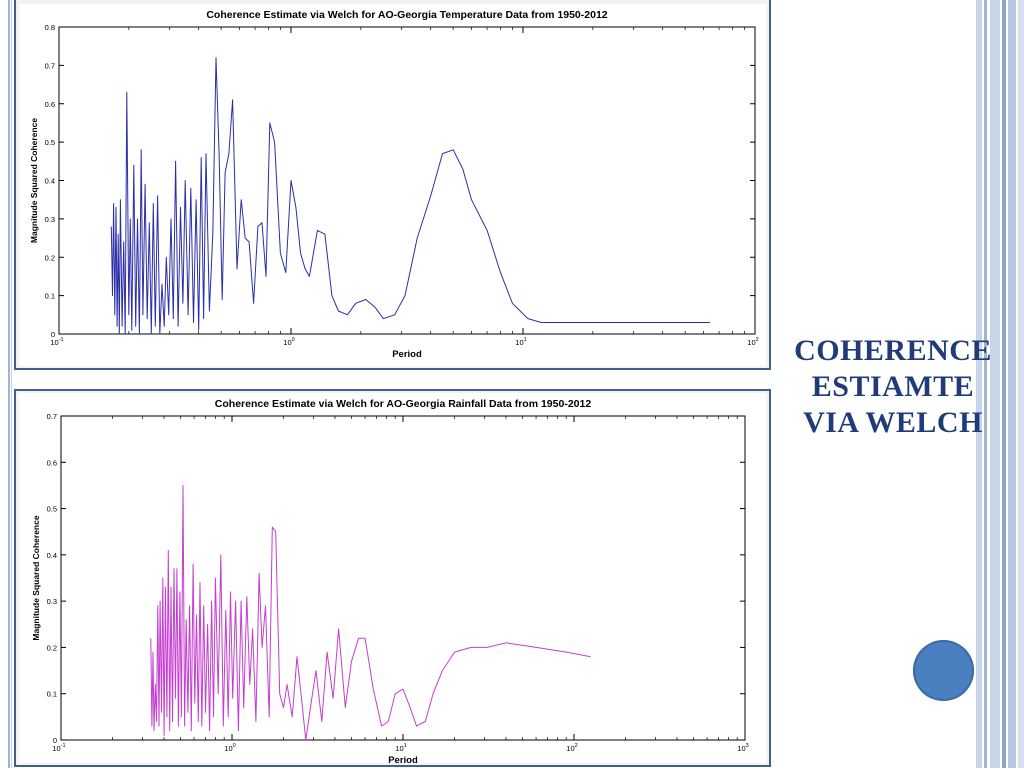 This screenshot has height=768, width=1024. What do you see at coordinates (742, 748) in the screenshot?
I see `x-tick-label: 10³` at bounding box center [742, 748].